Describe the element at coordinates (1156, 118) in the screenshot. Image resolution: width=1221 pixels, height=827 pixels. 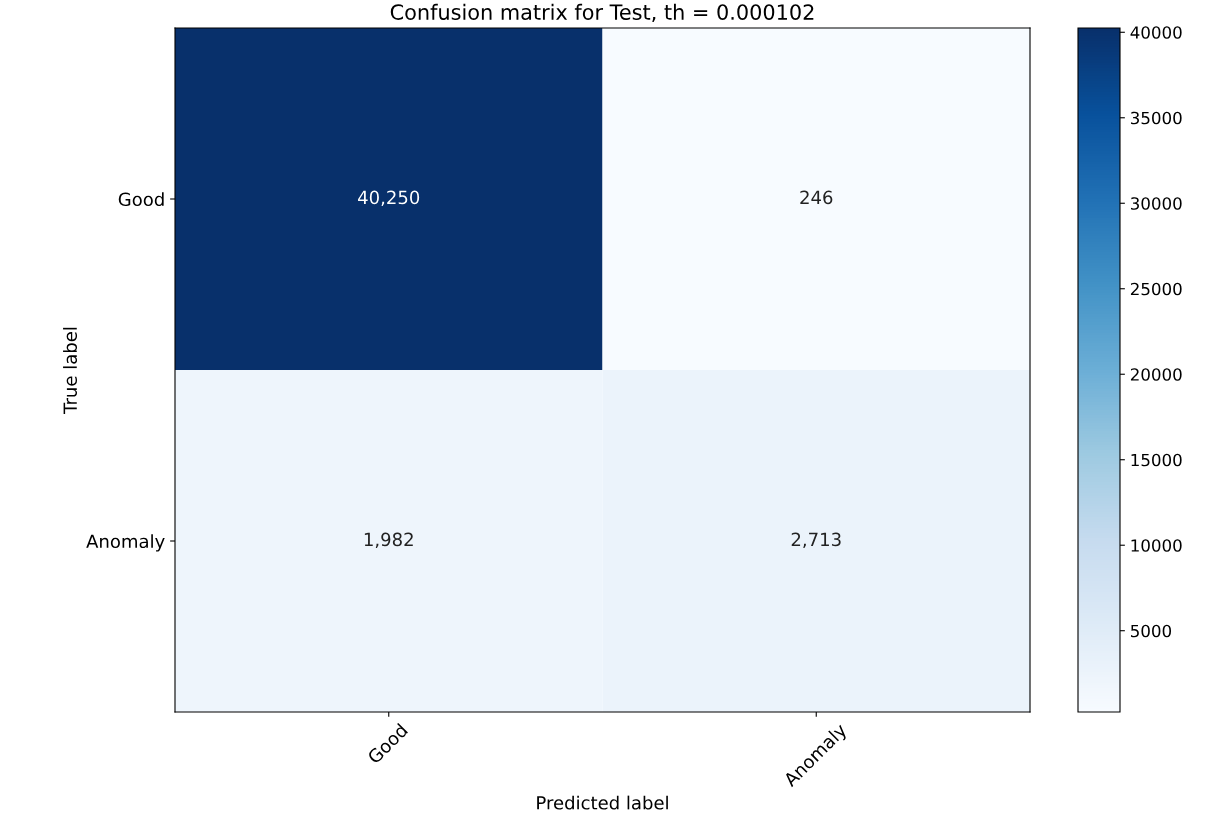
I see `color-bar-label: 35000` at that location.